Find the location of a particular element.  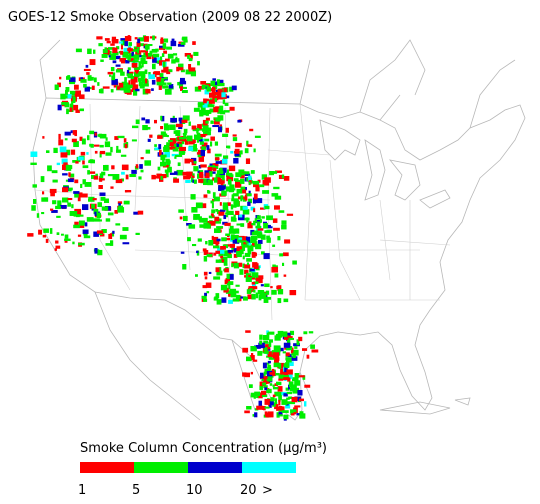

legend-swatch is located at coordinates (161, 467).